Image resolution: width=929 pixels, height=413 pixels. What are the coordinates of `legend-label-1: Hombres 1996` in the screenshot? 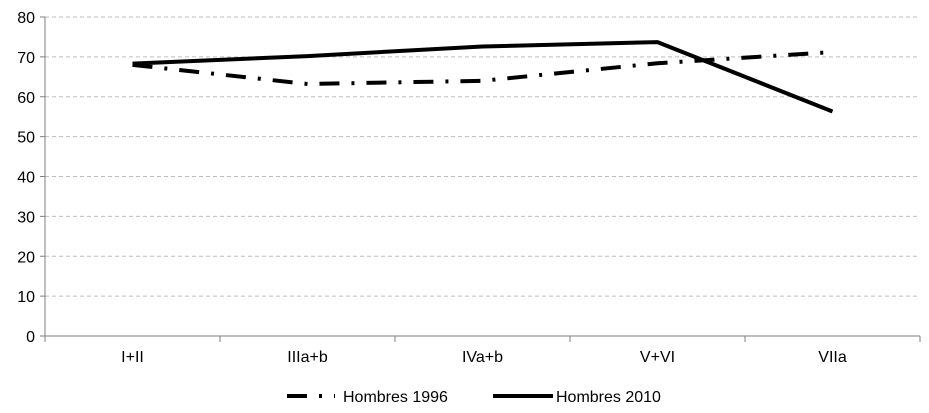 It's located at (395, 397).